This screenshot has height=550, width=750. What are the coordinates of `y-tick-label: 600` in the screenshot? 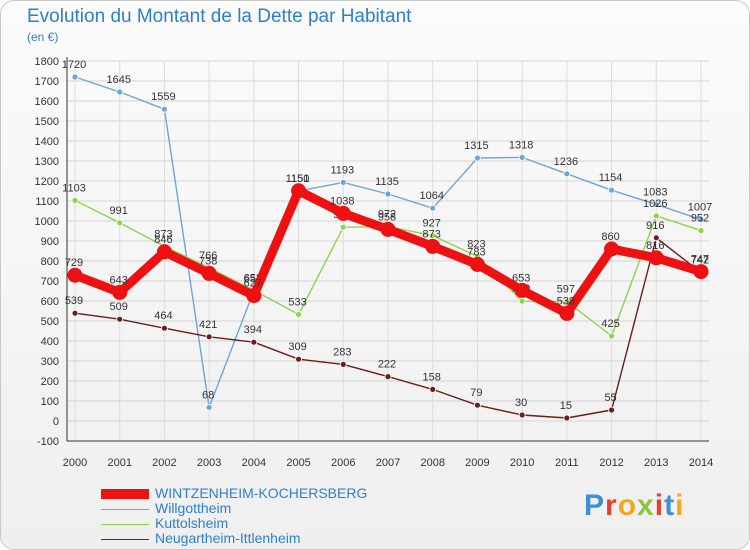 It's located at (50, 302).